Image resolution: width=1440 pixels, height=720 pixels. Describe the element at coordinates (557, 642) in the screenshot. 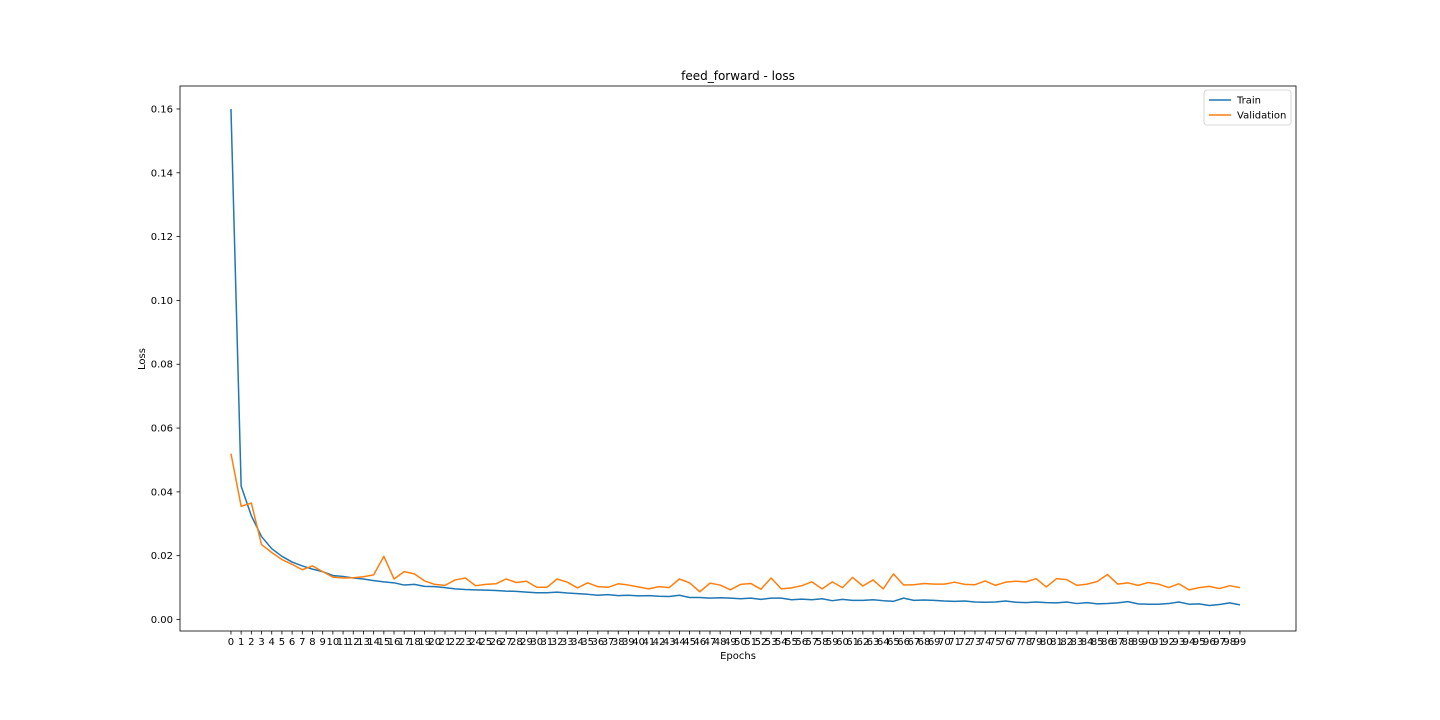

I see `x-tick-label: 32` at that location.